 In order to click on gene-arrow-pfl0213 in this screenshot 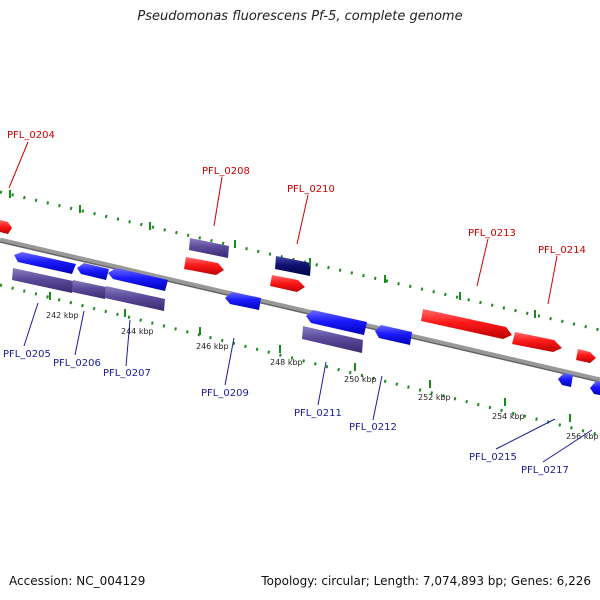, I will do `click(466, 324)`.